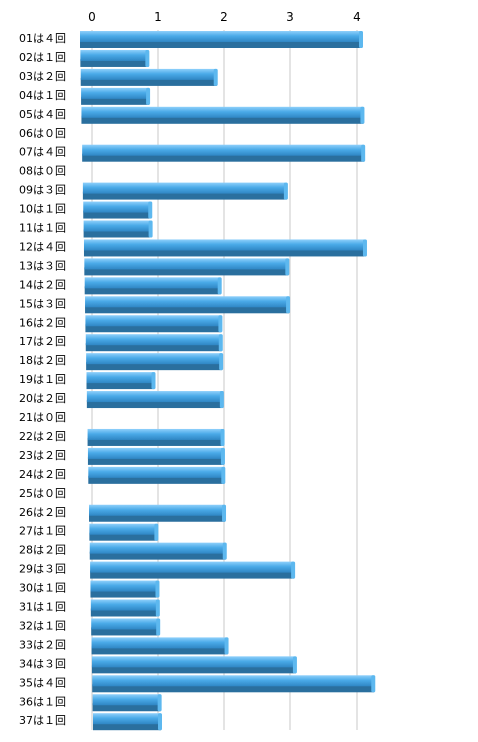  What do you see at coordinates (42, 550) in the screenshot?
I see `category-label: 28は２回` at bounding box center [42, 550].